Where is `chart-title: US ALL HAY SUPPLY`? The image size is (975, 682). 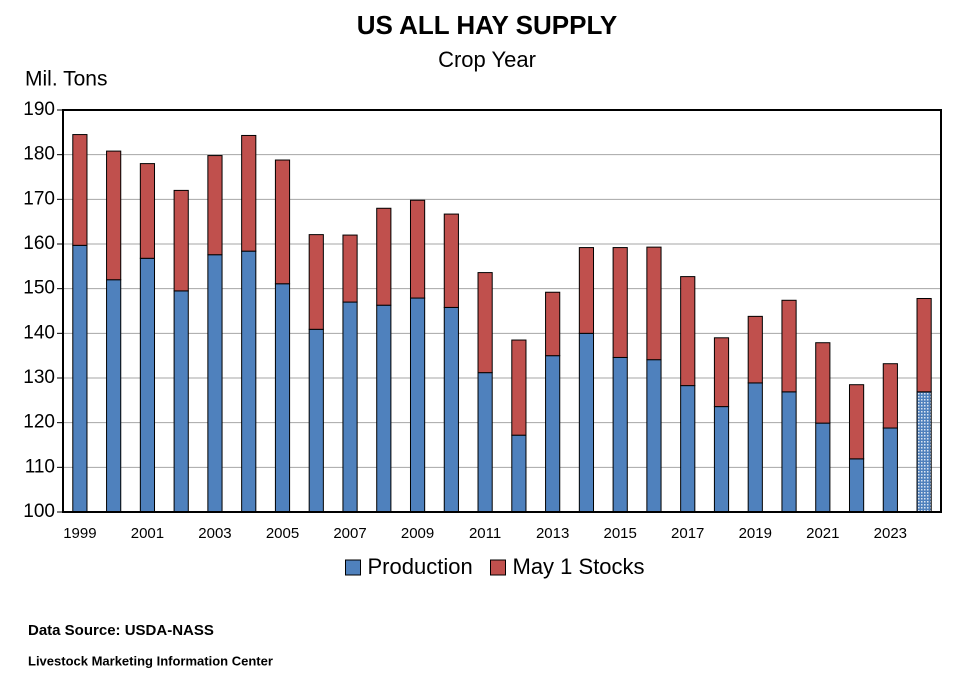
chart-title: US ALL HAY SUPPLY is located at coordinates (487, 25).